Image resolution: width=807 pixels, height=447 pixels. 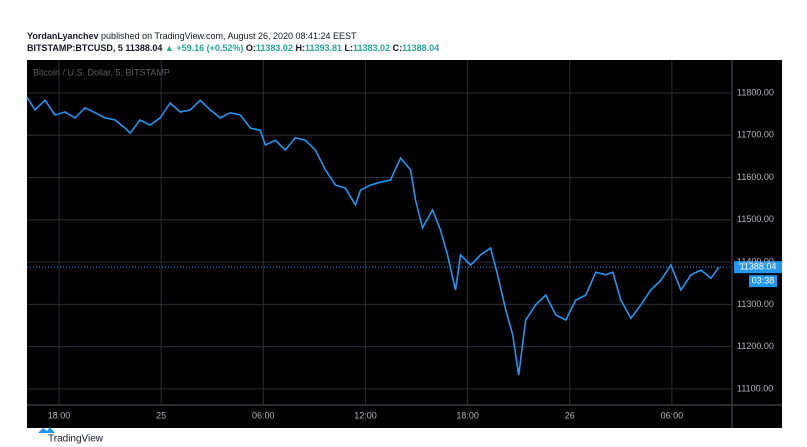 I want to click on y-tick-label: 11600.00, so click(x=755, y=177).